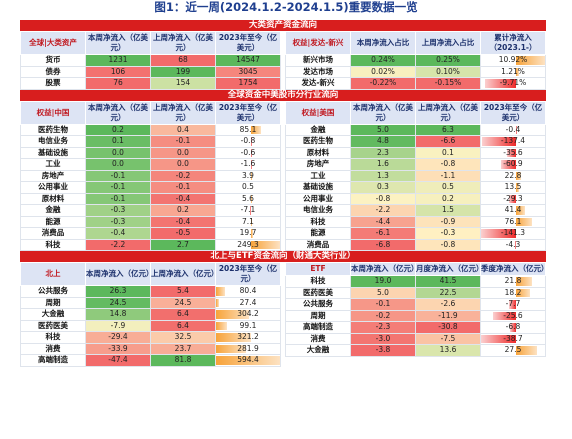  I want to click on table-row: 工业 1.3 -1.1 22.8, so click(415, 175).